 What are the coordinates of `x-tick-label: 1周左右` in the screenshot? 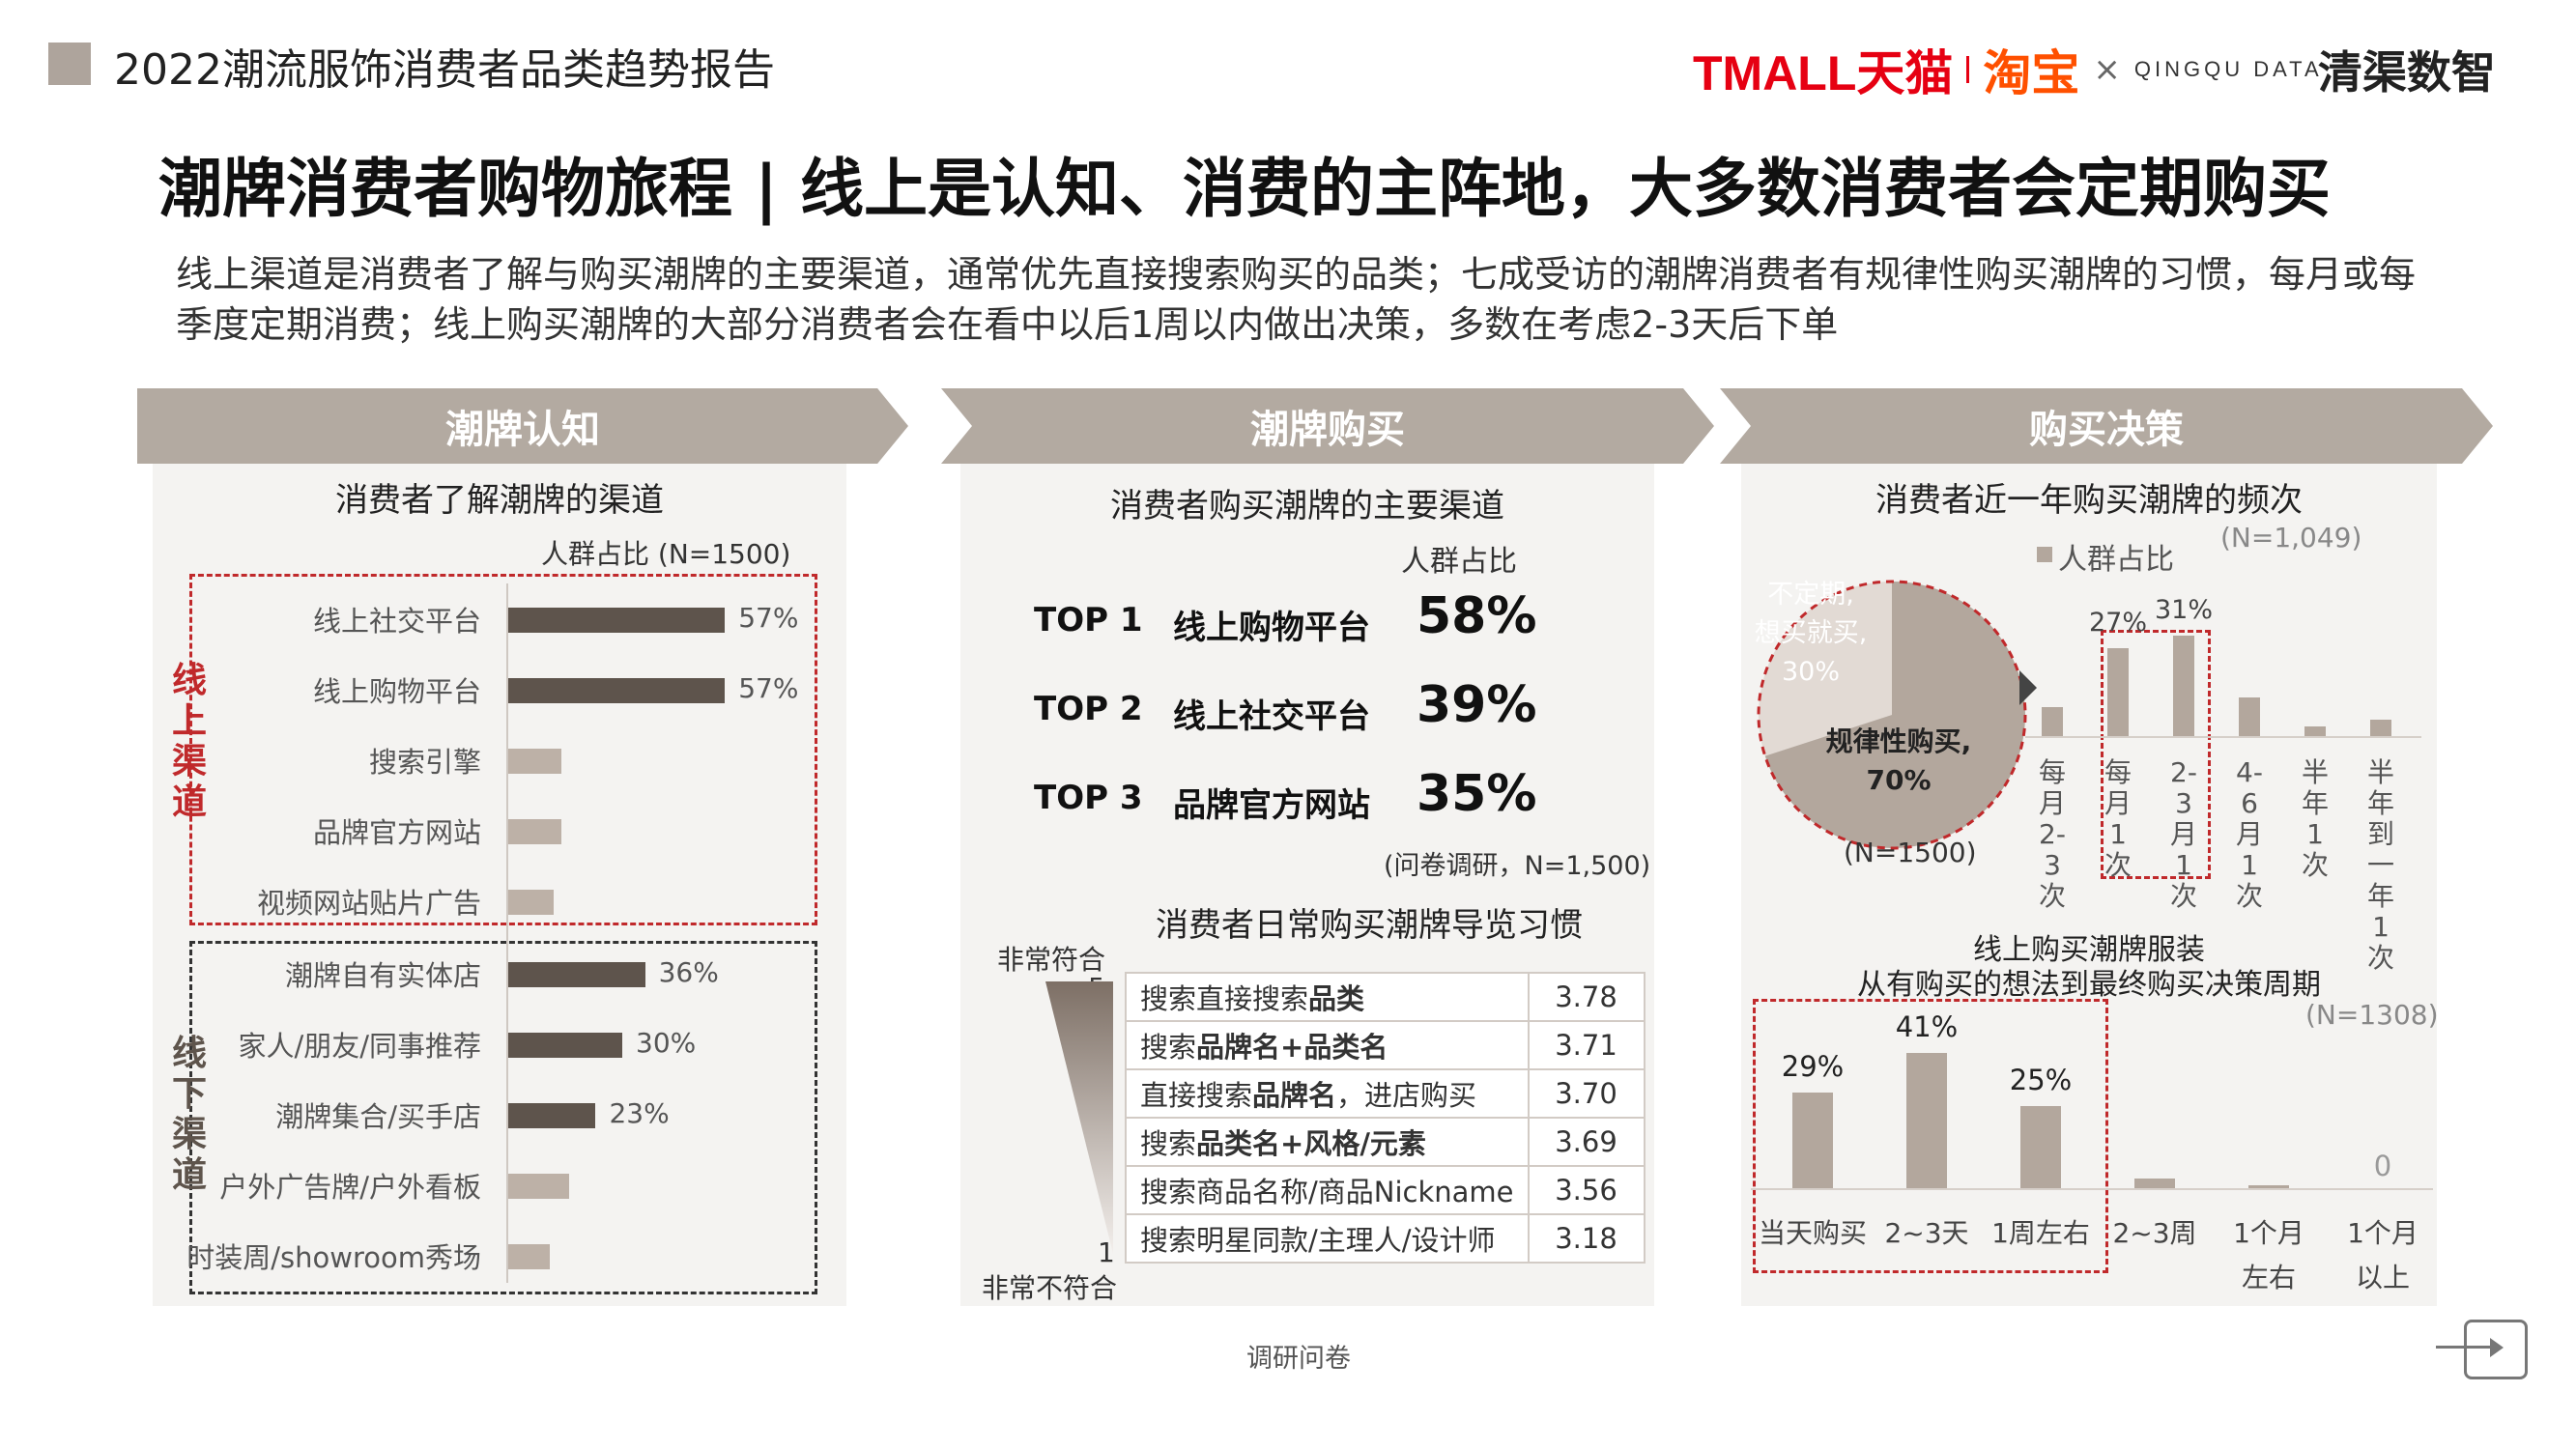 It's located at (2041, 1233).